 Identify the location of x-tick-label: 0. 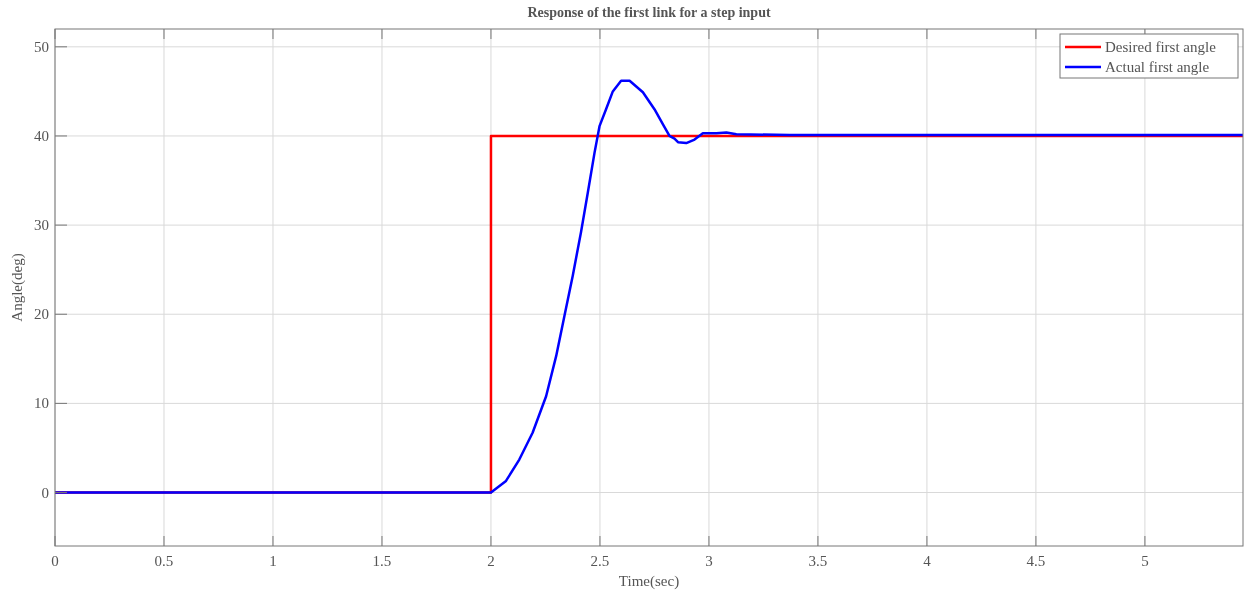
(55, 561).